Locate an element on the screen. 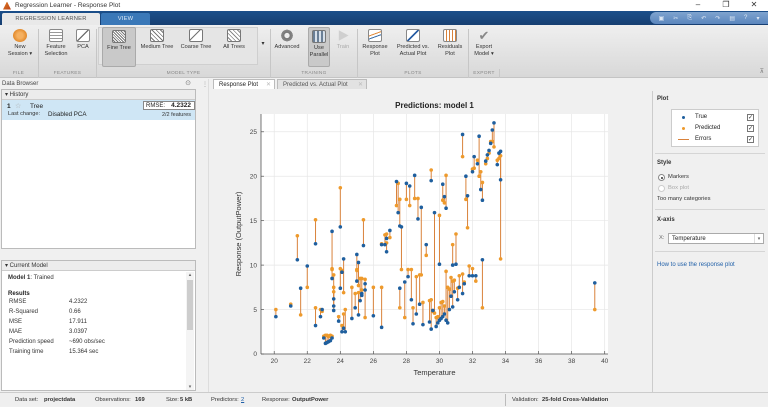  save-icon: ▣ is located at coordinates (661, 18).